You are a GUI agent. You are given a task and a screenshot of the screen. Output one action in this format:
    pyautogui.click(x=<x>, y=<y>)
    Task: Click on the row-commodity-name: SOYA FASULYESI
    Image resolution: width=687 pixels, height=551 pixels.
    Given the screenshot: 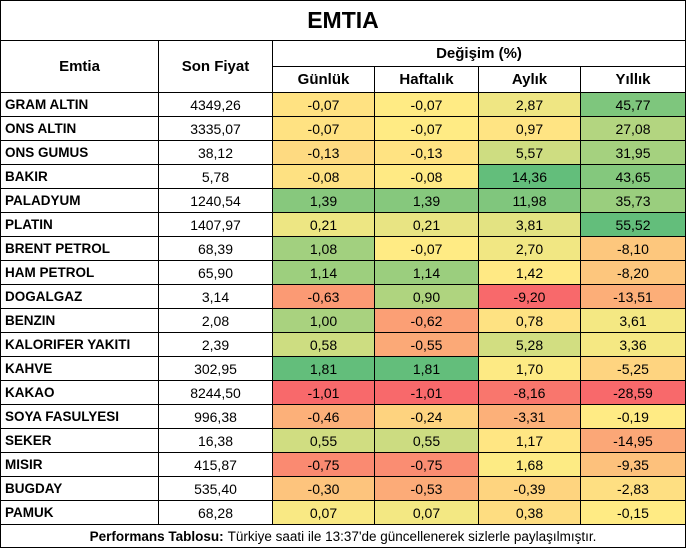 What is the action you would take?
    pyautogui.click(x=80, y=417)
    